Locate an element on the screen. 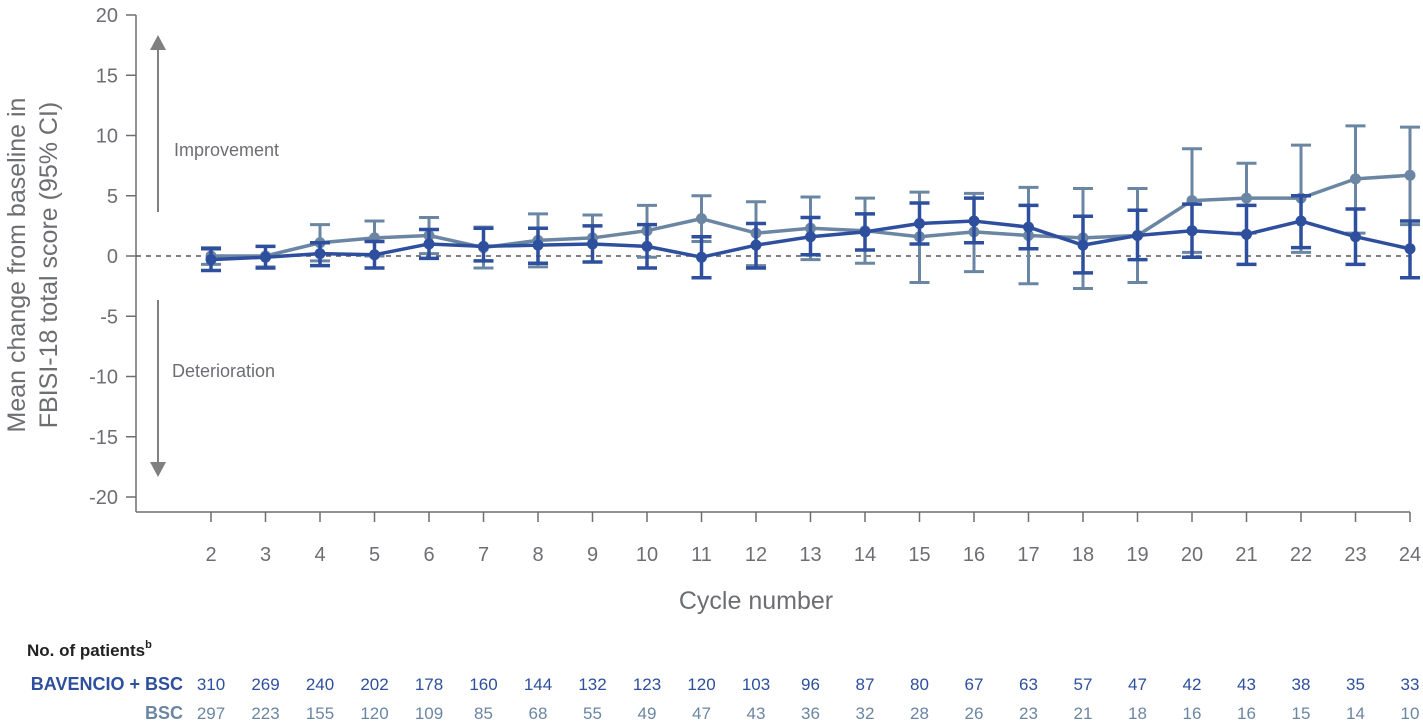 The width and height of the screenshot is (1423, 728). patients-count: 10 is located at coordinates (1410, 713).